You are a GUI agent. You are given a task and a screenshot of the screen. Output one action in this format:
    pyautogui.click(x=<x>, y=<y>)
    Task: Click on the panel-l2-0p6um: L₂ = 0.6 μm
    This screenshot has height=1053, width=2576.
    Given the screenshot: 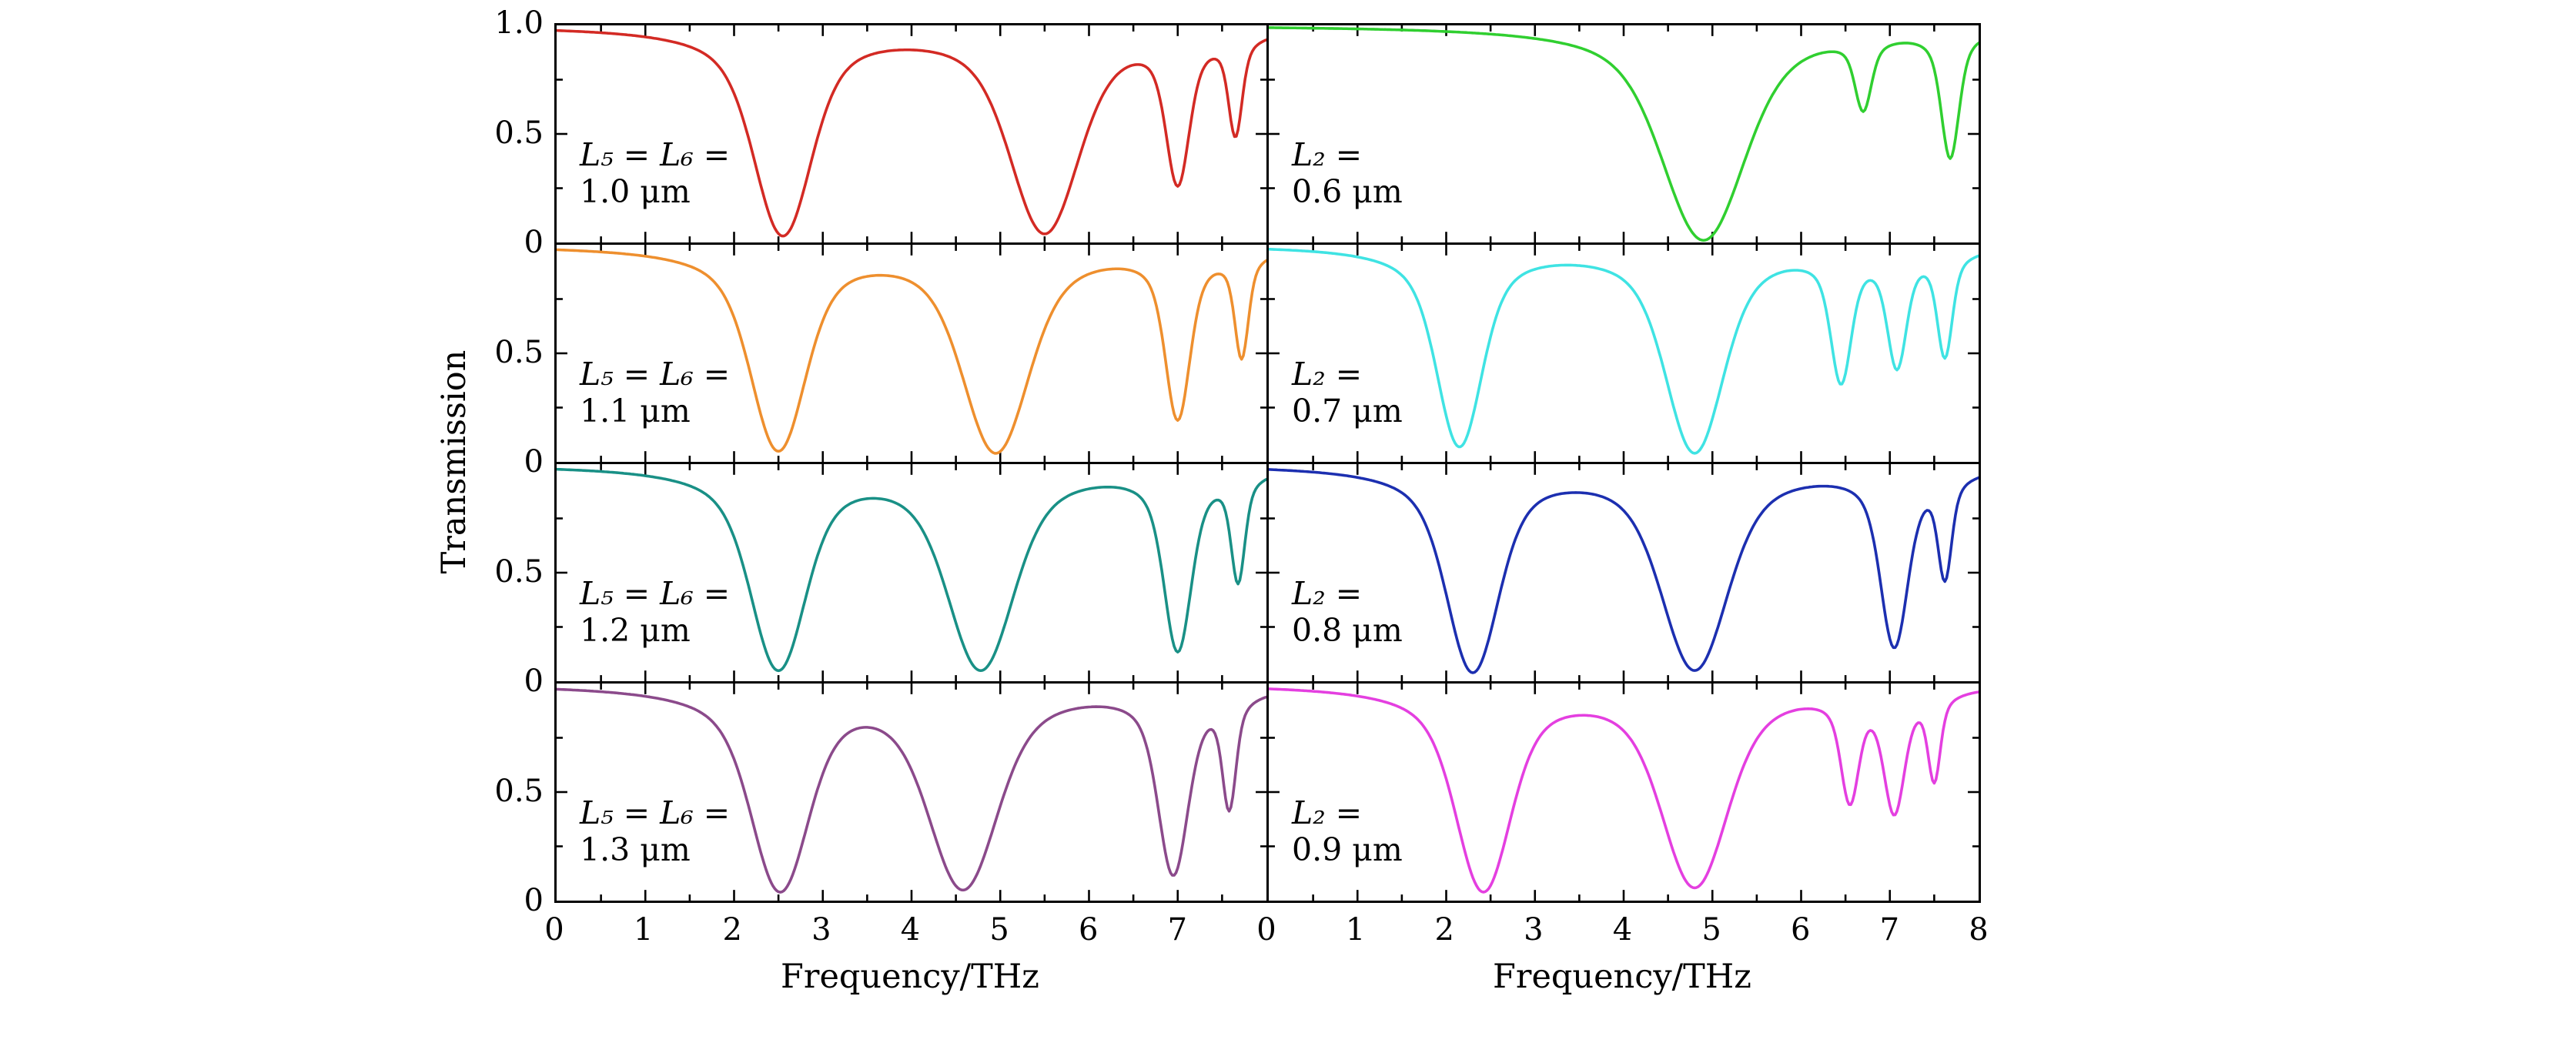 What is the action you would take?
    pyautogui.click(x=1625, y=135)
    